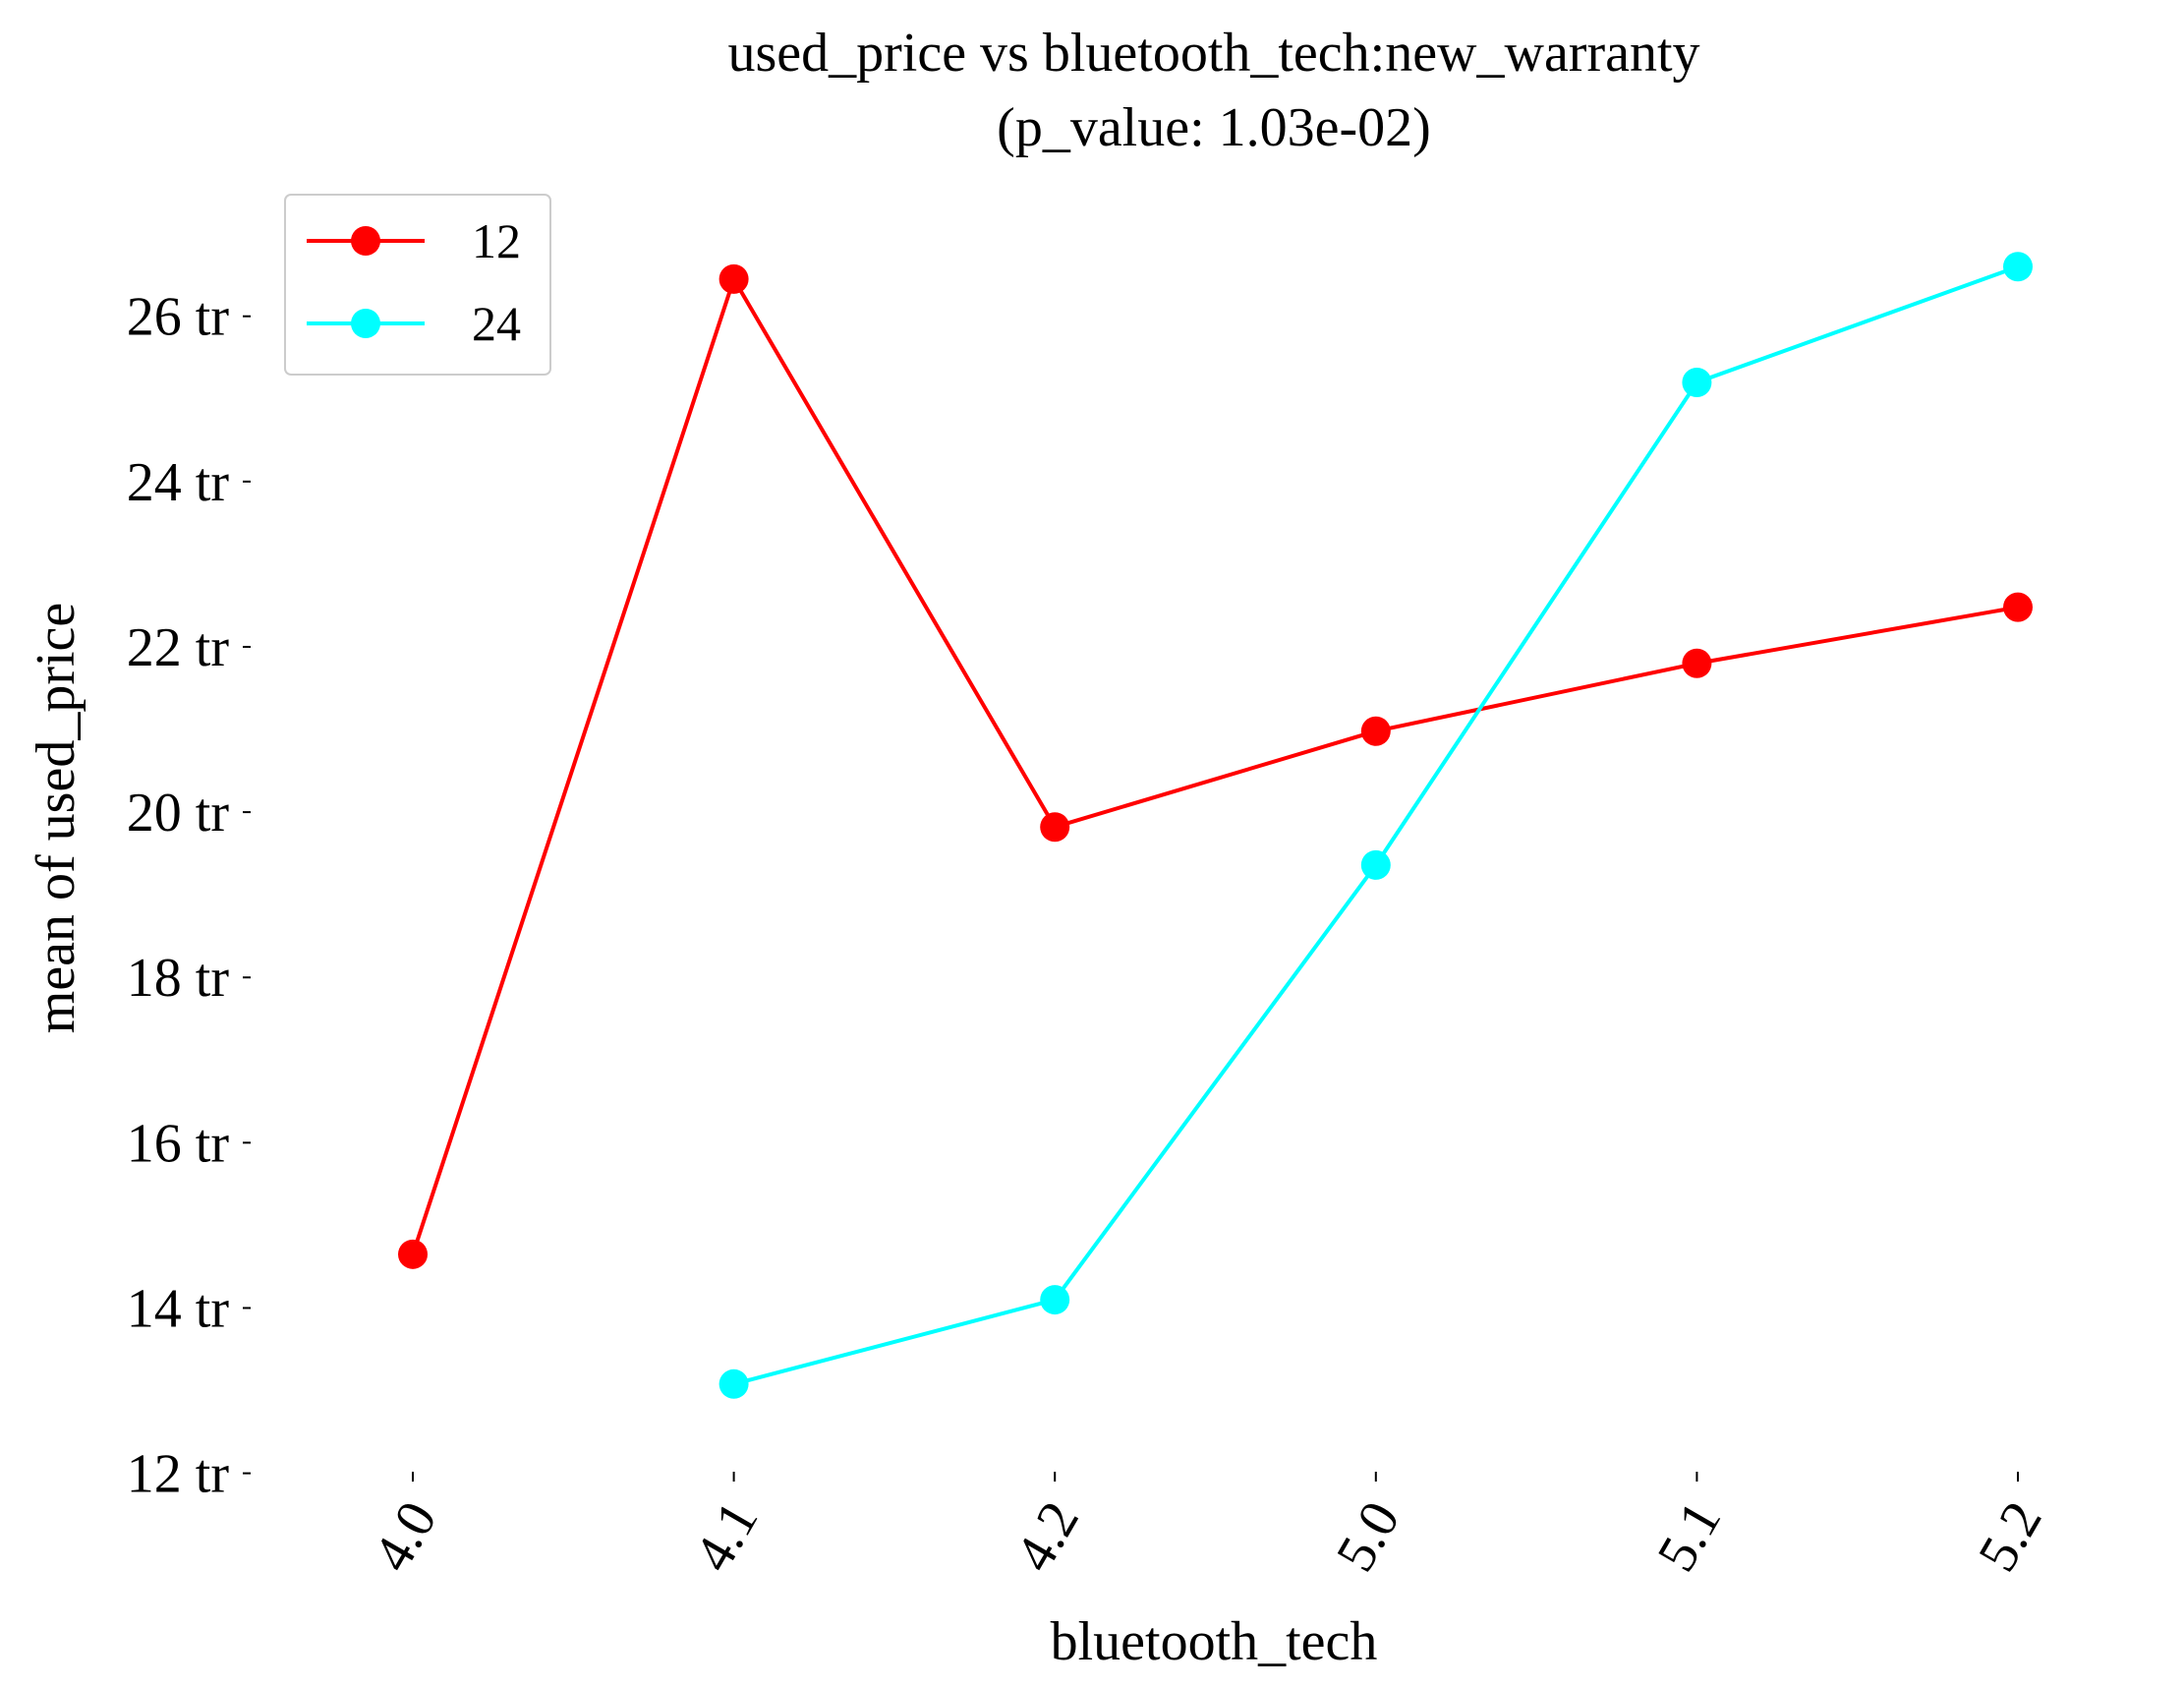 This screenshot has height=1688, width=2184. Describe the element at coordinates (178, 1143) in the screenshot. I see `y-tick-label: 16 tr` at that location.